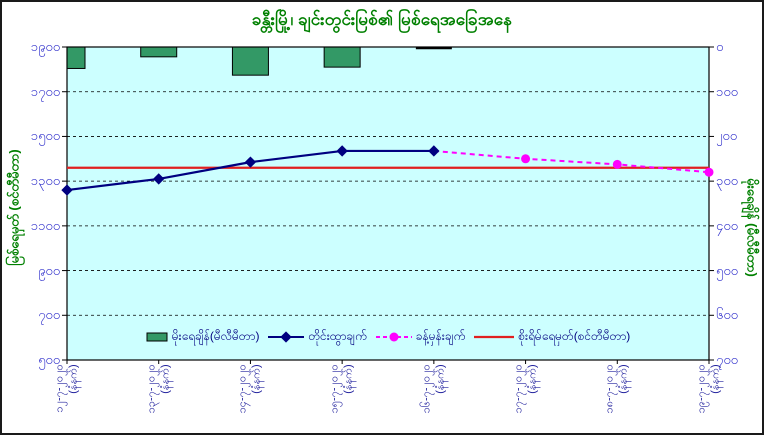  I want to click on legend-label-forecast: ခန့်မှန်းချက်, so click(440, 336).